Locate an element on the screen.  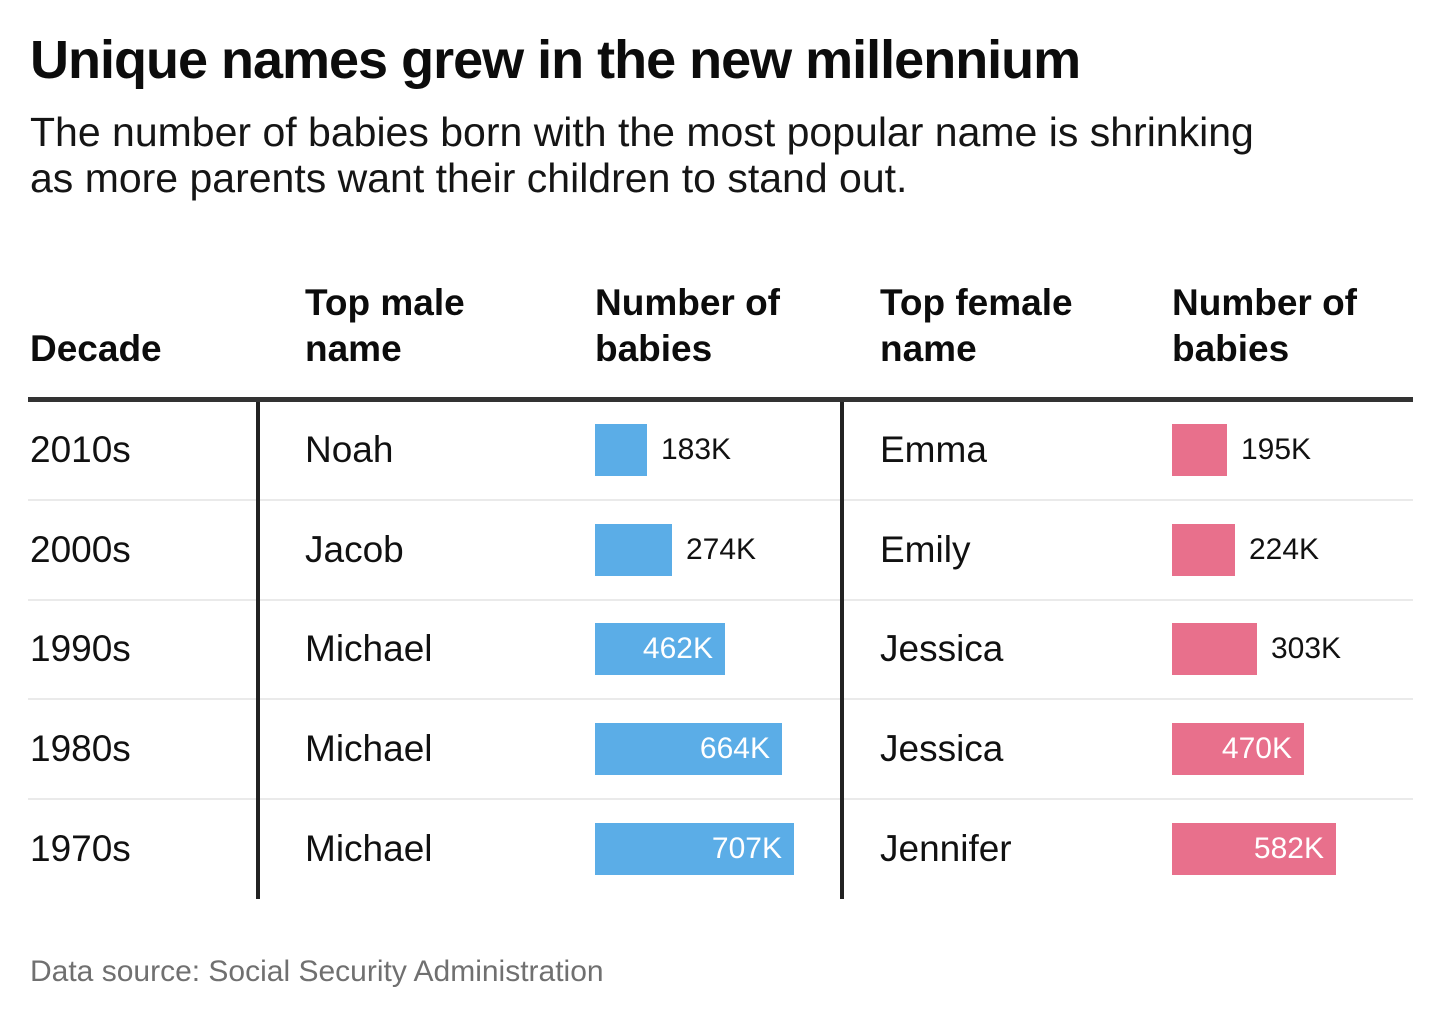
female-bar-cell: 195K is located at coordinates (1292, 450).